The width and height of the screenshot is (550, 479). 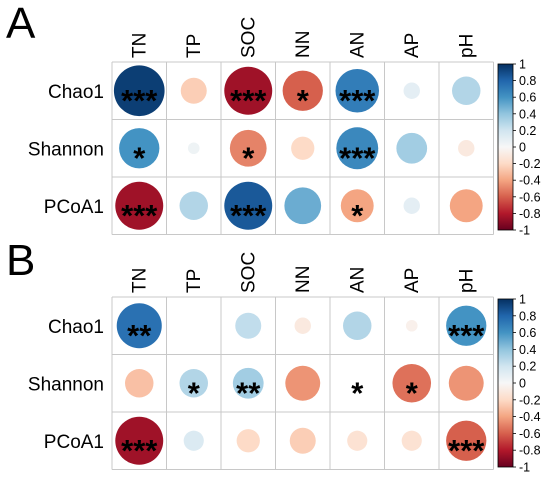 I want to click on panel-letter: A, so click(x=21, y=24).